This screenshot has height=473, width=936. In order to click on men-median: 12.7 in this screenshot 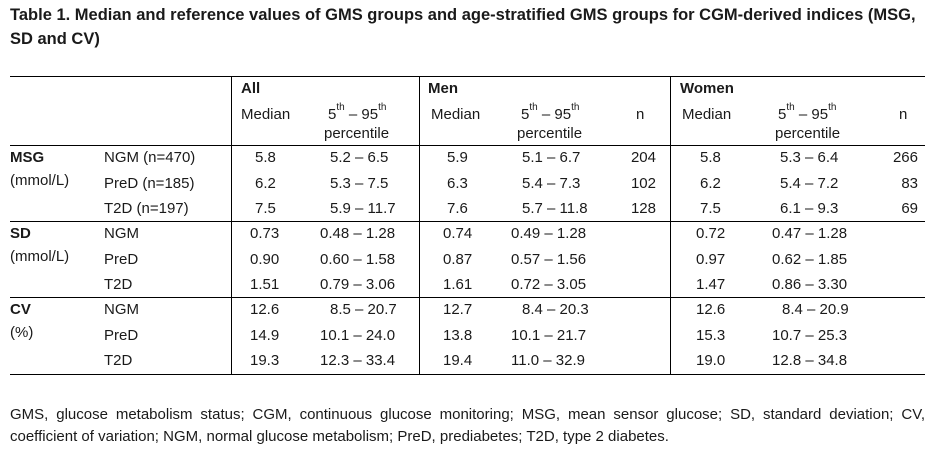, I will do `click(458, 309)`.